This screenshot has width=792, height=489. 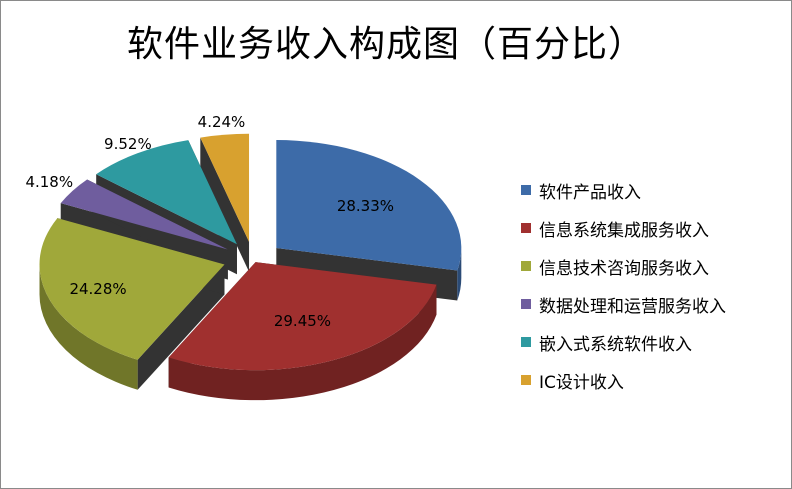 What do you see at coordinates (632, 306) in the screenshot?
I see `legend-label: 数据处理和运营服务收入` at bounding box center [632, 306].